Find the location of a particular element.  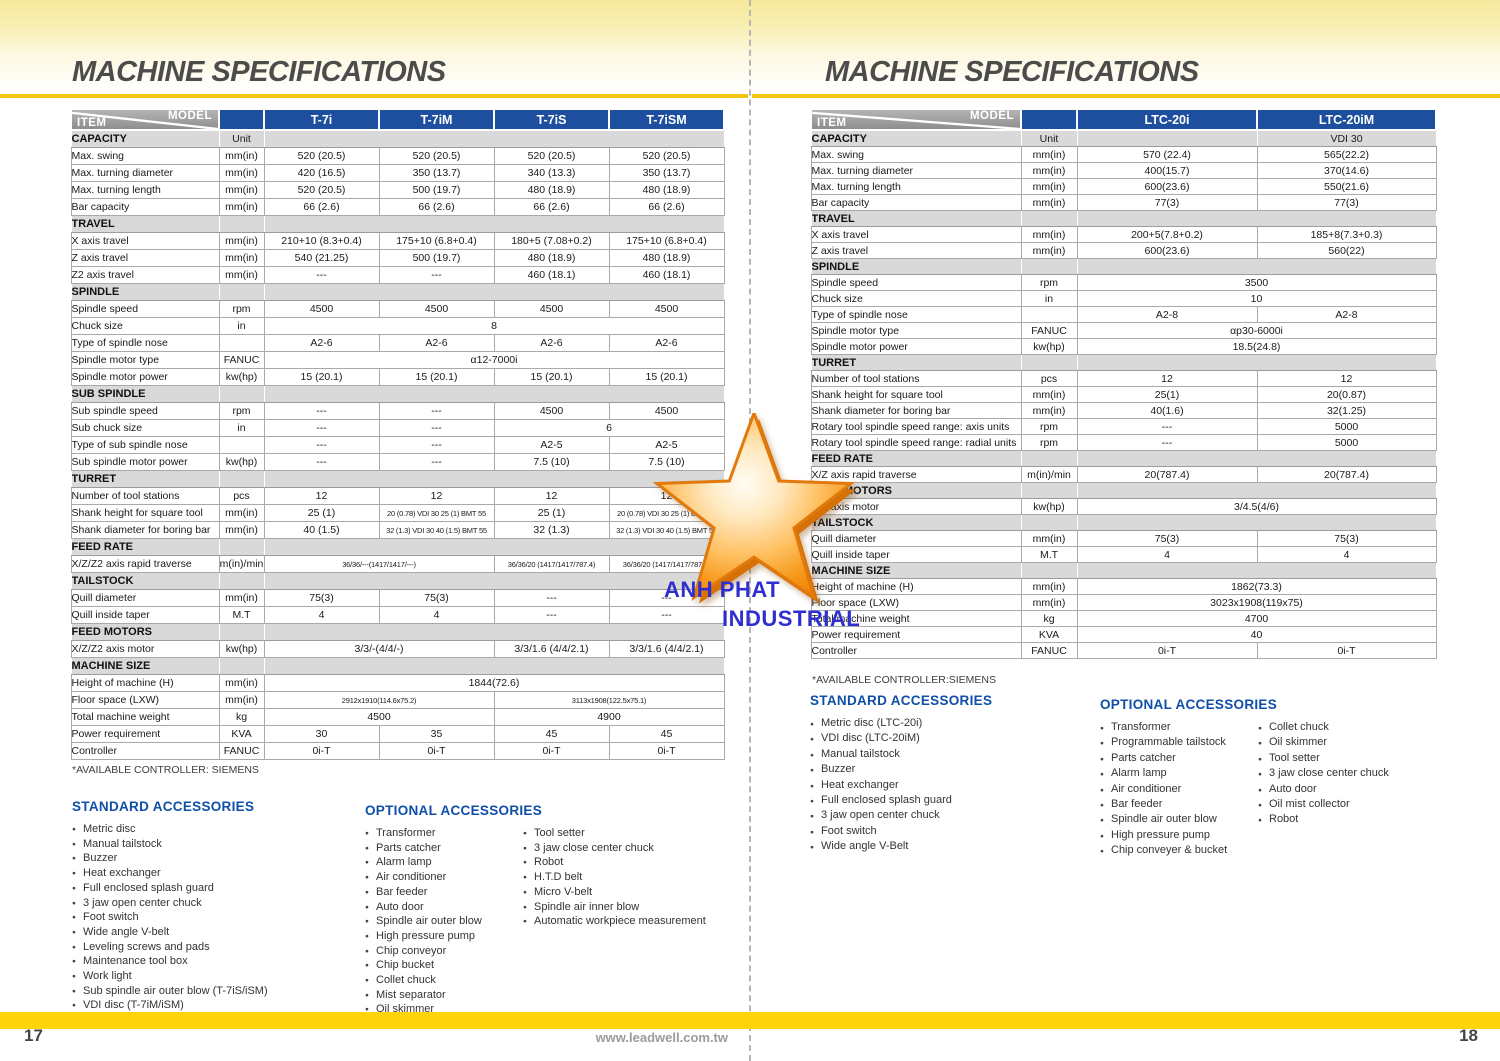

spec-value: 3113x1908(122.5x75.1) is located at coordinates (609, 700).